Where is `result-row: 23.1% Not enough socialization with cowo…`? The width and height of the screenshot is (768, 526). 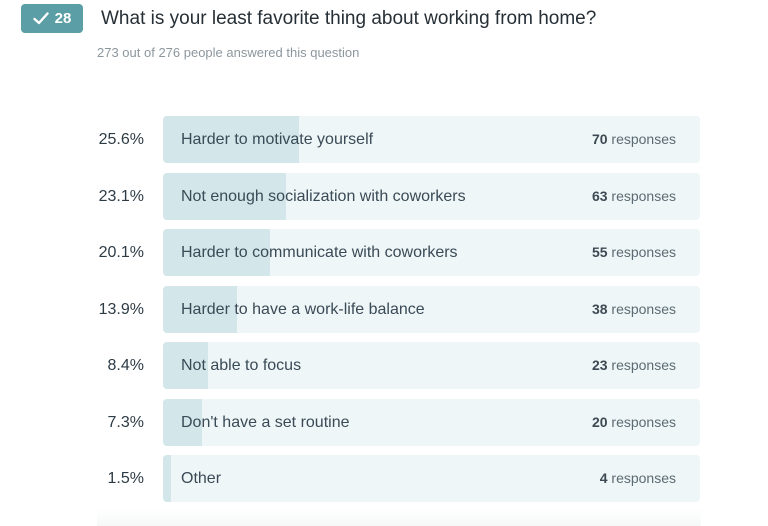
result-row: 23.1% Not enough socialization with cowo… is located at coordinates (384, 196).